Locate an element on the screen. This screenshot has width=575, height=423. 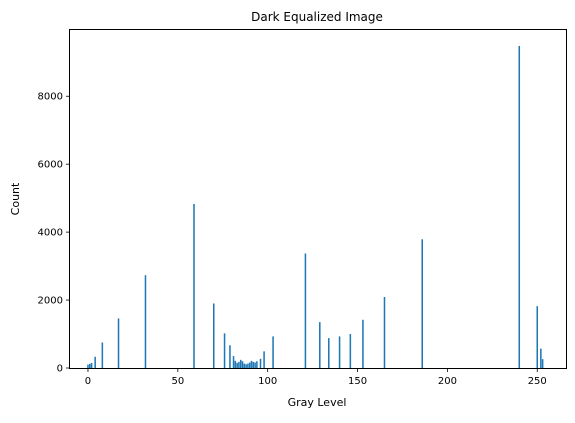
y-axis-label: Count is located at coordinates (15, 198).